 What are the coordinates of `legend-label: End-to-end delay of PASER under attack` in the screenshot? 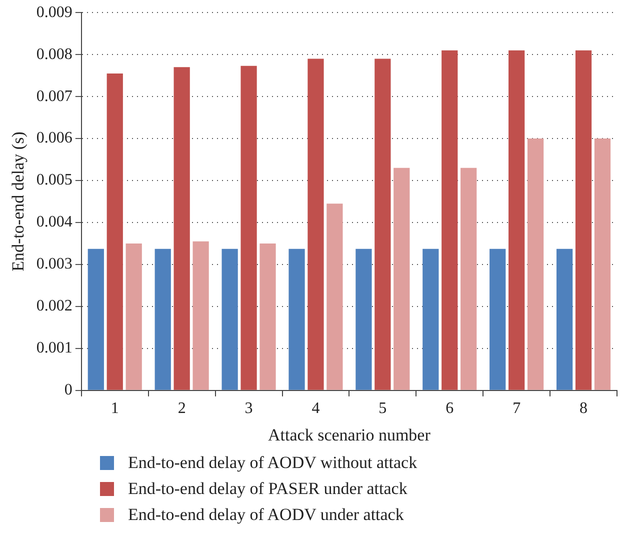 It's located at (268, 489).